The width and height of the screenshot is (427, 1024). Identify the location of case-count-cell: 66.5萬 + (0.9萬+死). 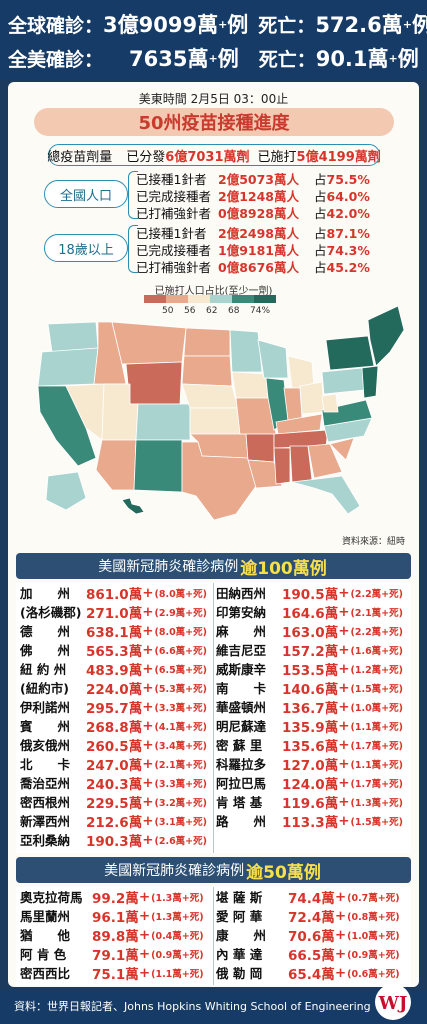
(344, 954).